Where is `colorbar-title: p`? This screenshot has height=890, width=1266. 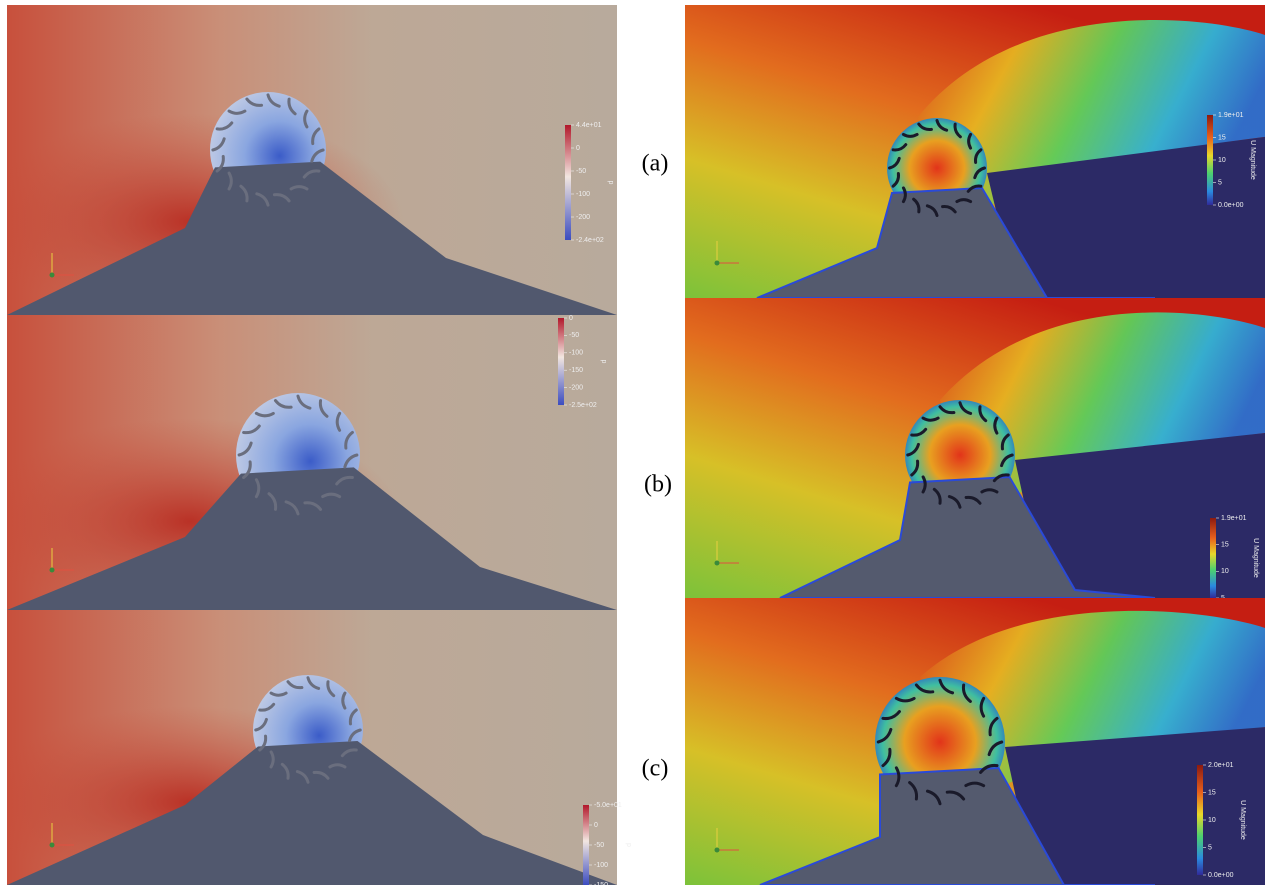 colorbar-title: p is located at coordinates (610, 183).